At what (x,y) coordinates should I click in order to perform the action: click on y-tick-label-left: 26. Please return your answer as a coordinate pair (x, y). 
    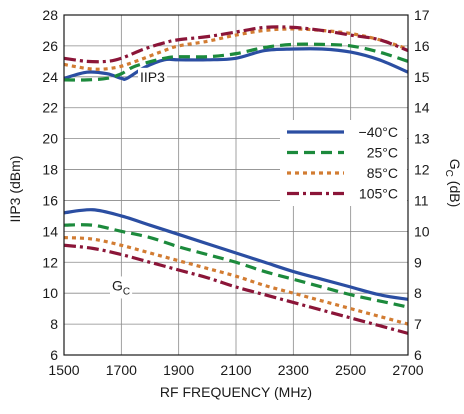
    Looking at the image, I should click on (50, 46).